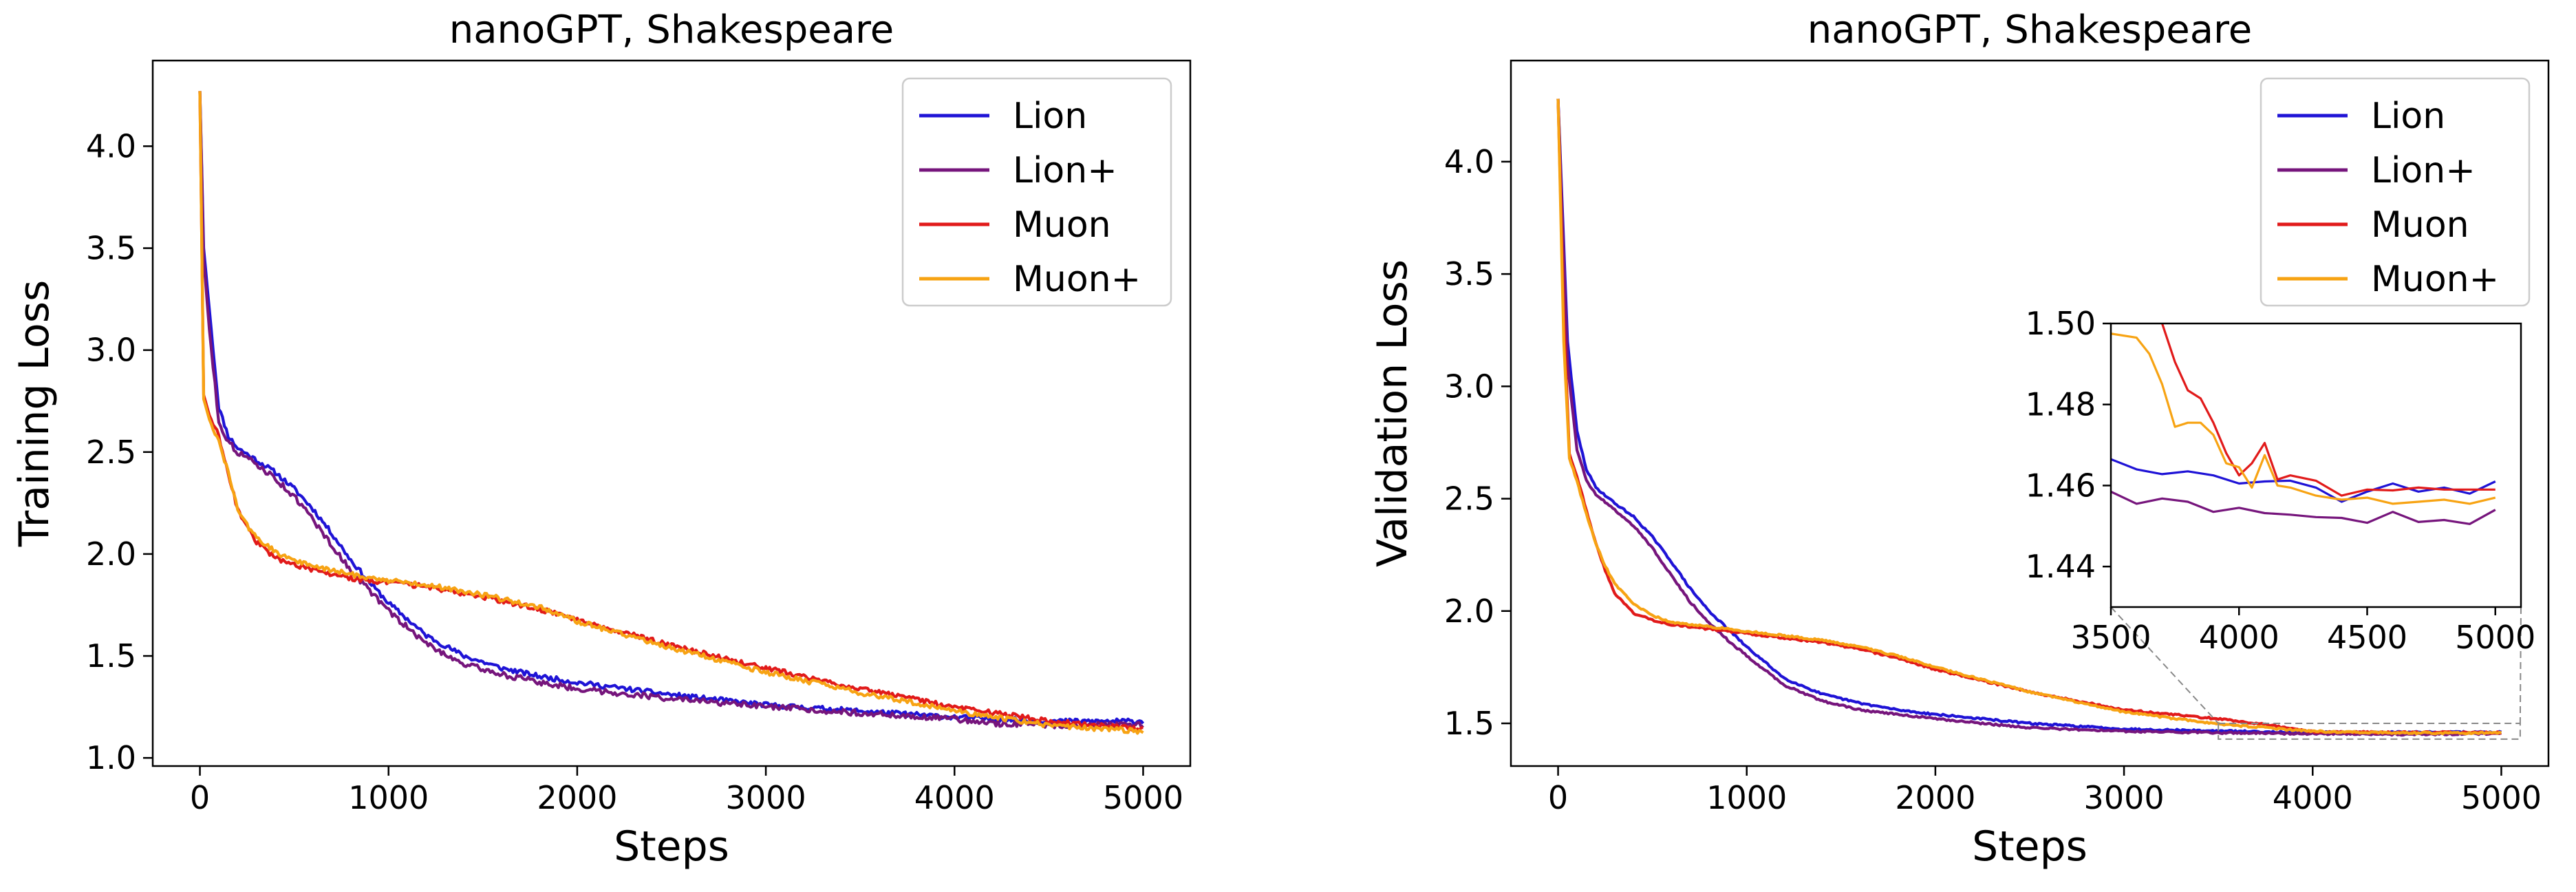  What do you see at coordinates (2061, 566) in the screenshot?
I see `inset-y-tick-label: 1.44` at bounding box center [2061, 566].